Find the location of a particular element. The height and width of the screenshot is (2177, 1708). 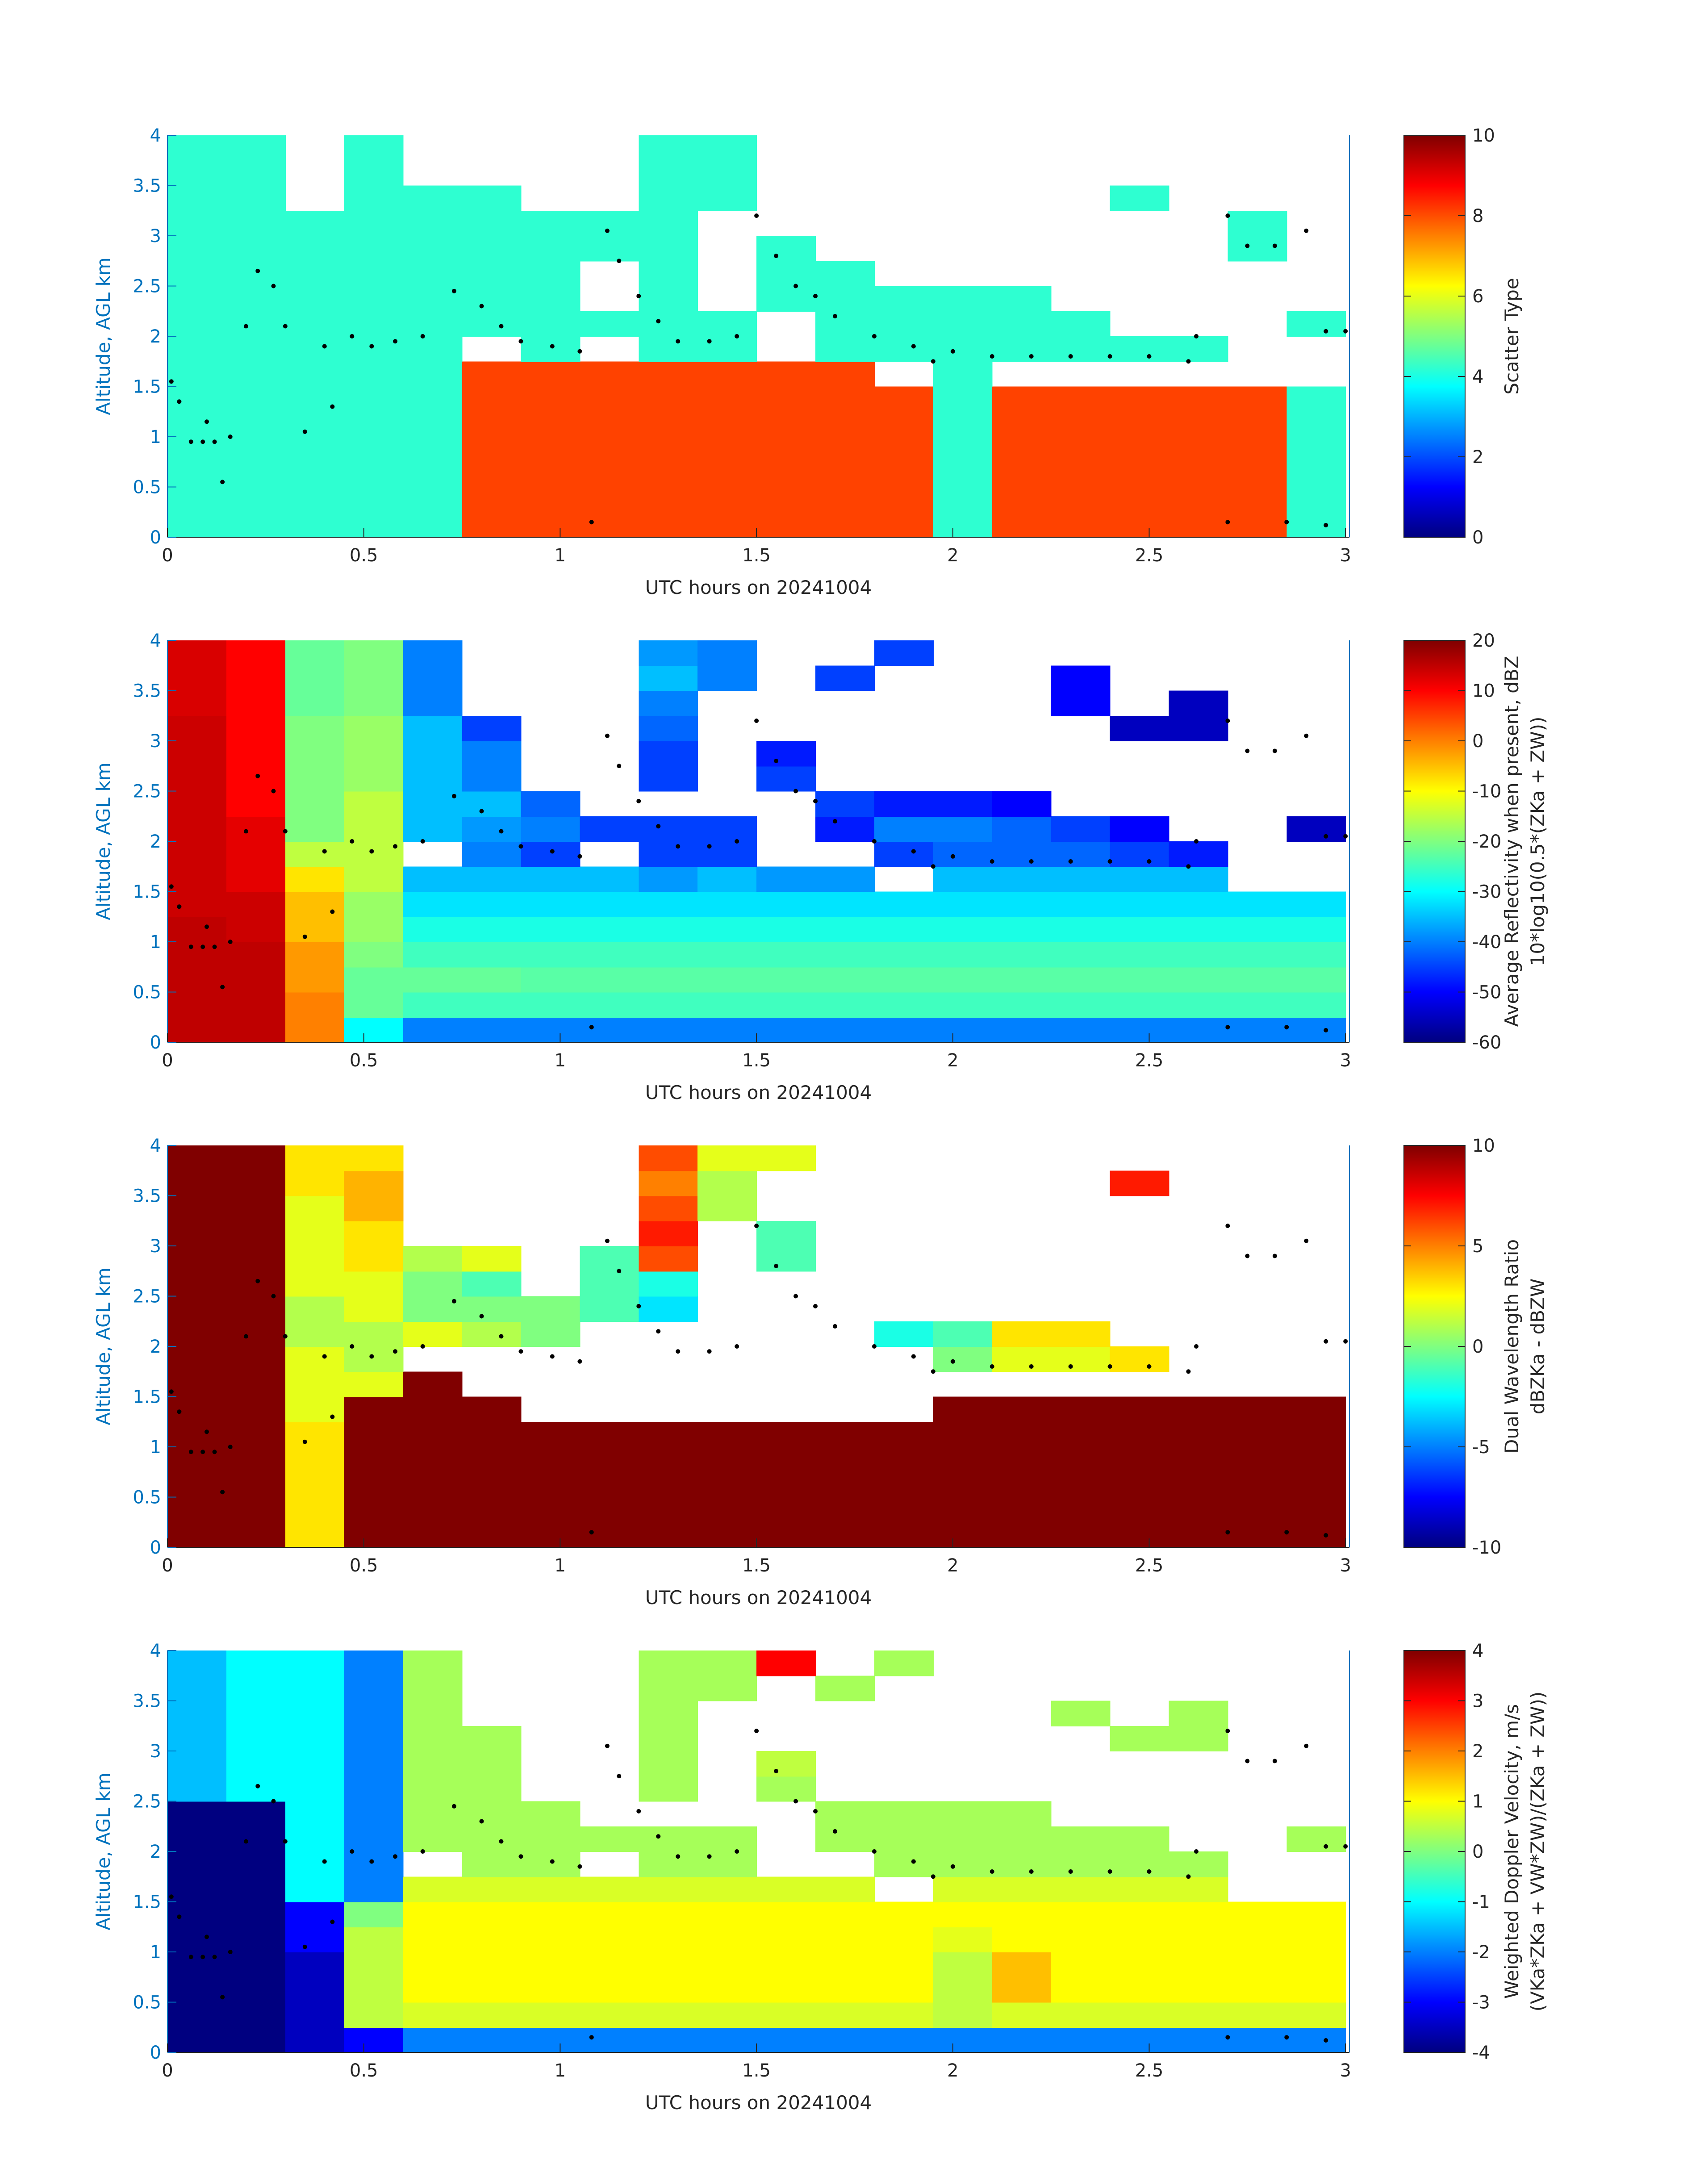

y-tick-label: 0 is located at coordinates (155, 1042).